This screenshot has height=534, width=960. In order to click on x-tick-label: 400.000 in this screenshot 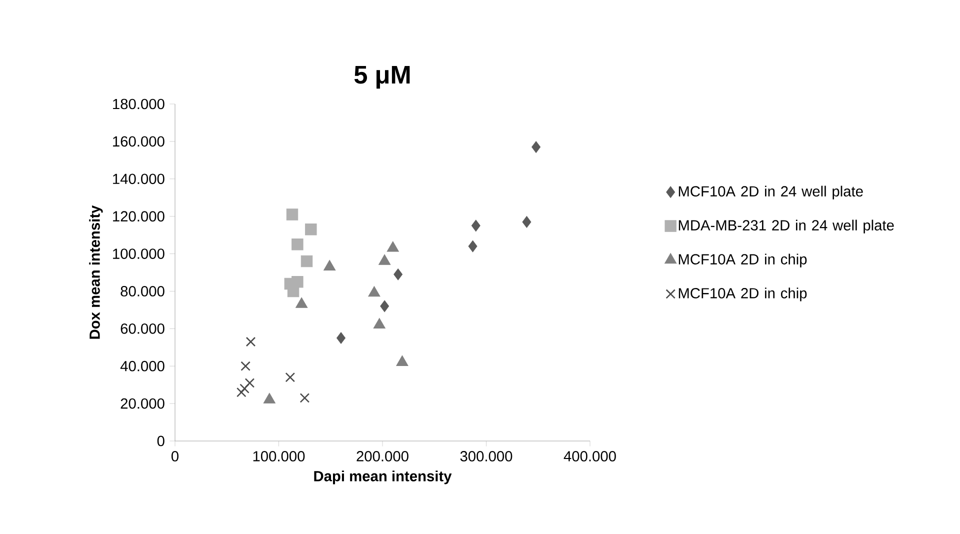, I will do `click(590, 456)`.